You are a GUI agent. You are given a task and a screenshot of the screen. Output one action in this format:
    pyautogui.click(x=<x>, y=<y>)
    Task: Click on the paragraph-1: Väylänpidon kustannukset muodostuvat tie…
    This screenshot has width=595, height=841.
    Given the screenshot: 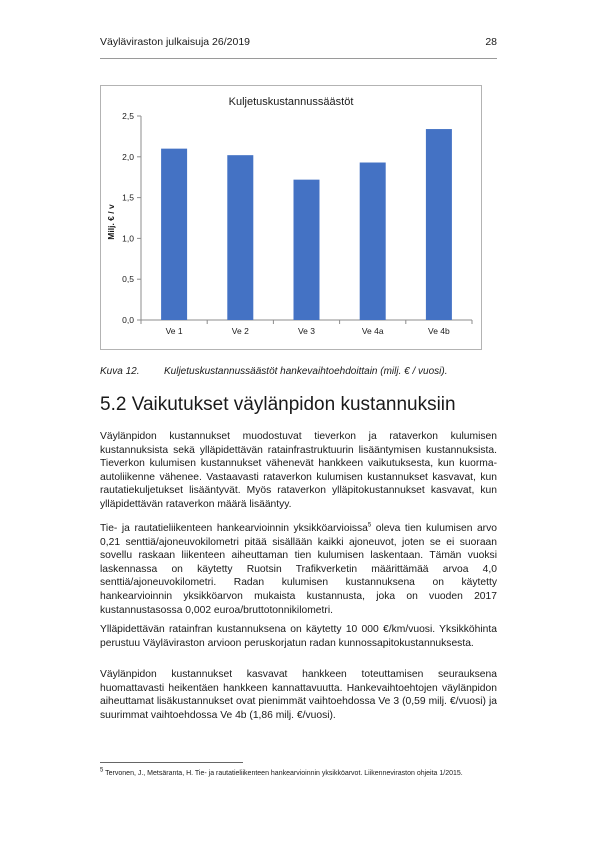 What is the action you would take?
    pyautogui.click(x=298, y=470)
    